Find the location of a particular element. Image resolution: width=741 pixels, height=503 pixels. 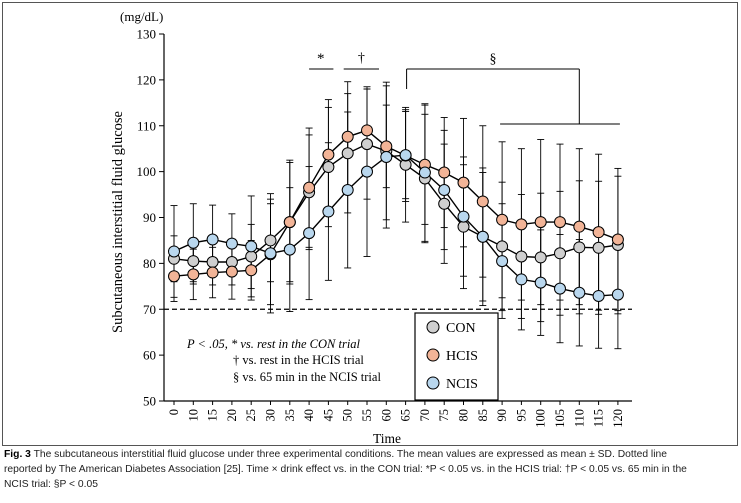

x-tick-label: 85 is located at coordinates (483, 415).